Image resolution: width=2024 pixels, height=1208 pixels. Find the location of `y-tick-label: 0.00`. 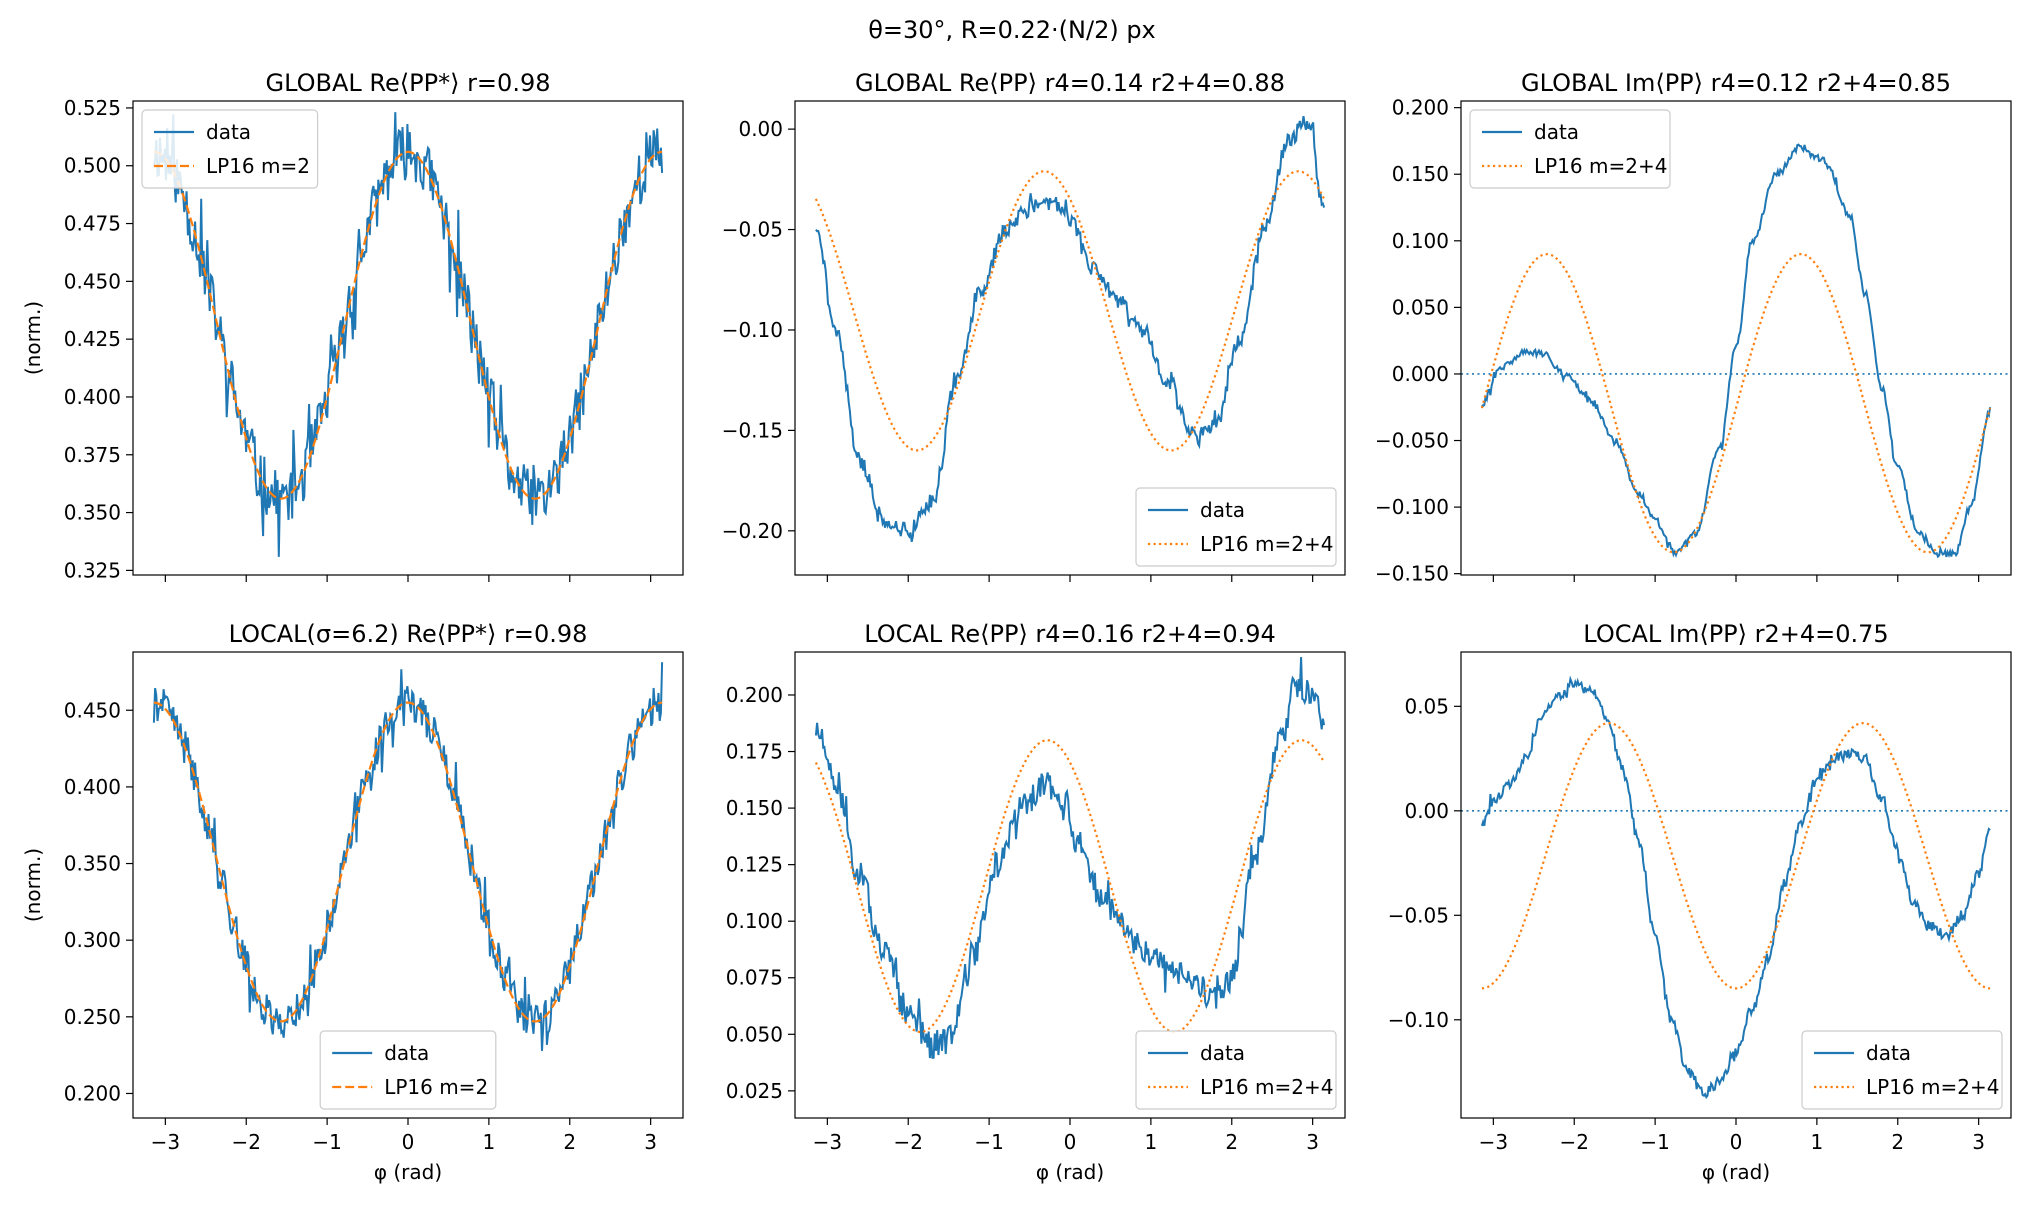

y-tick-label: 0.00 is located at coordinates (760, 129).